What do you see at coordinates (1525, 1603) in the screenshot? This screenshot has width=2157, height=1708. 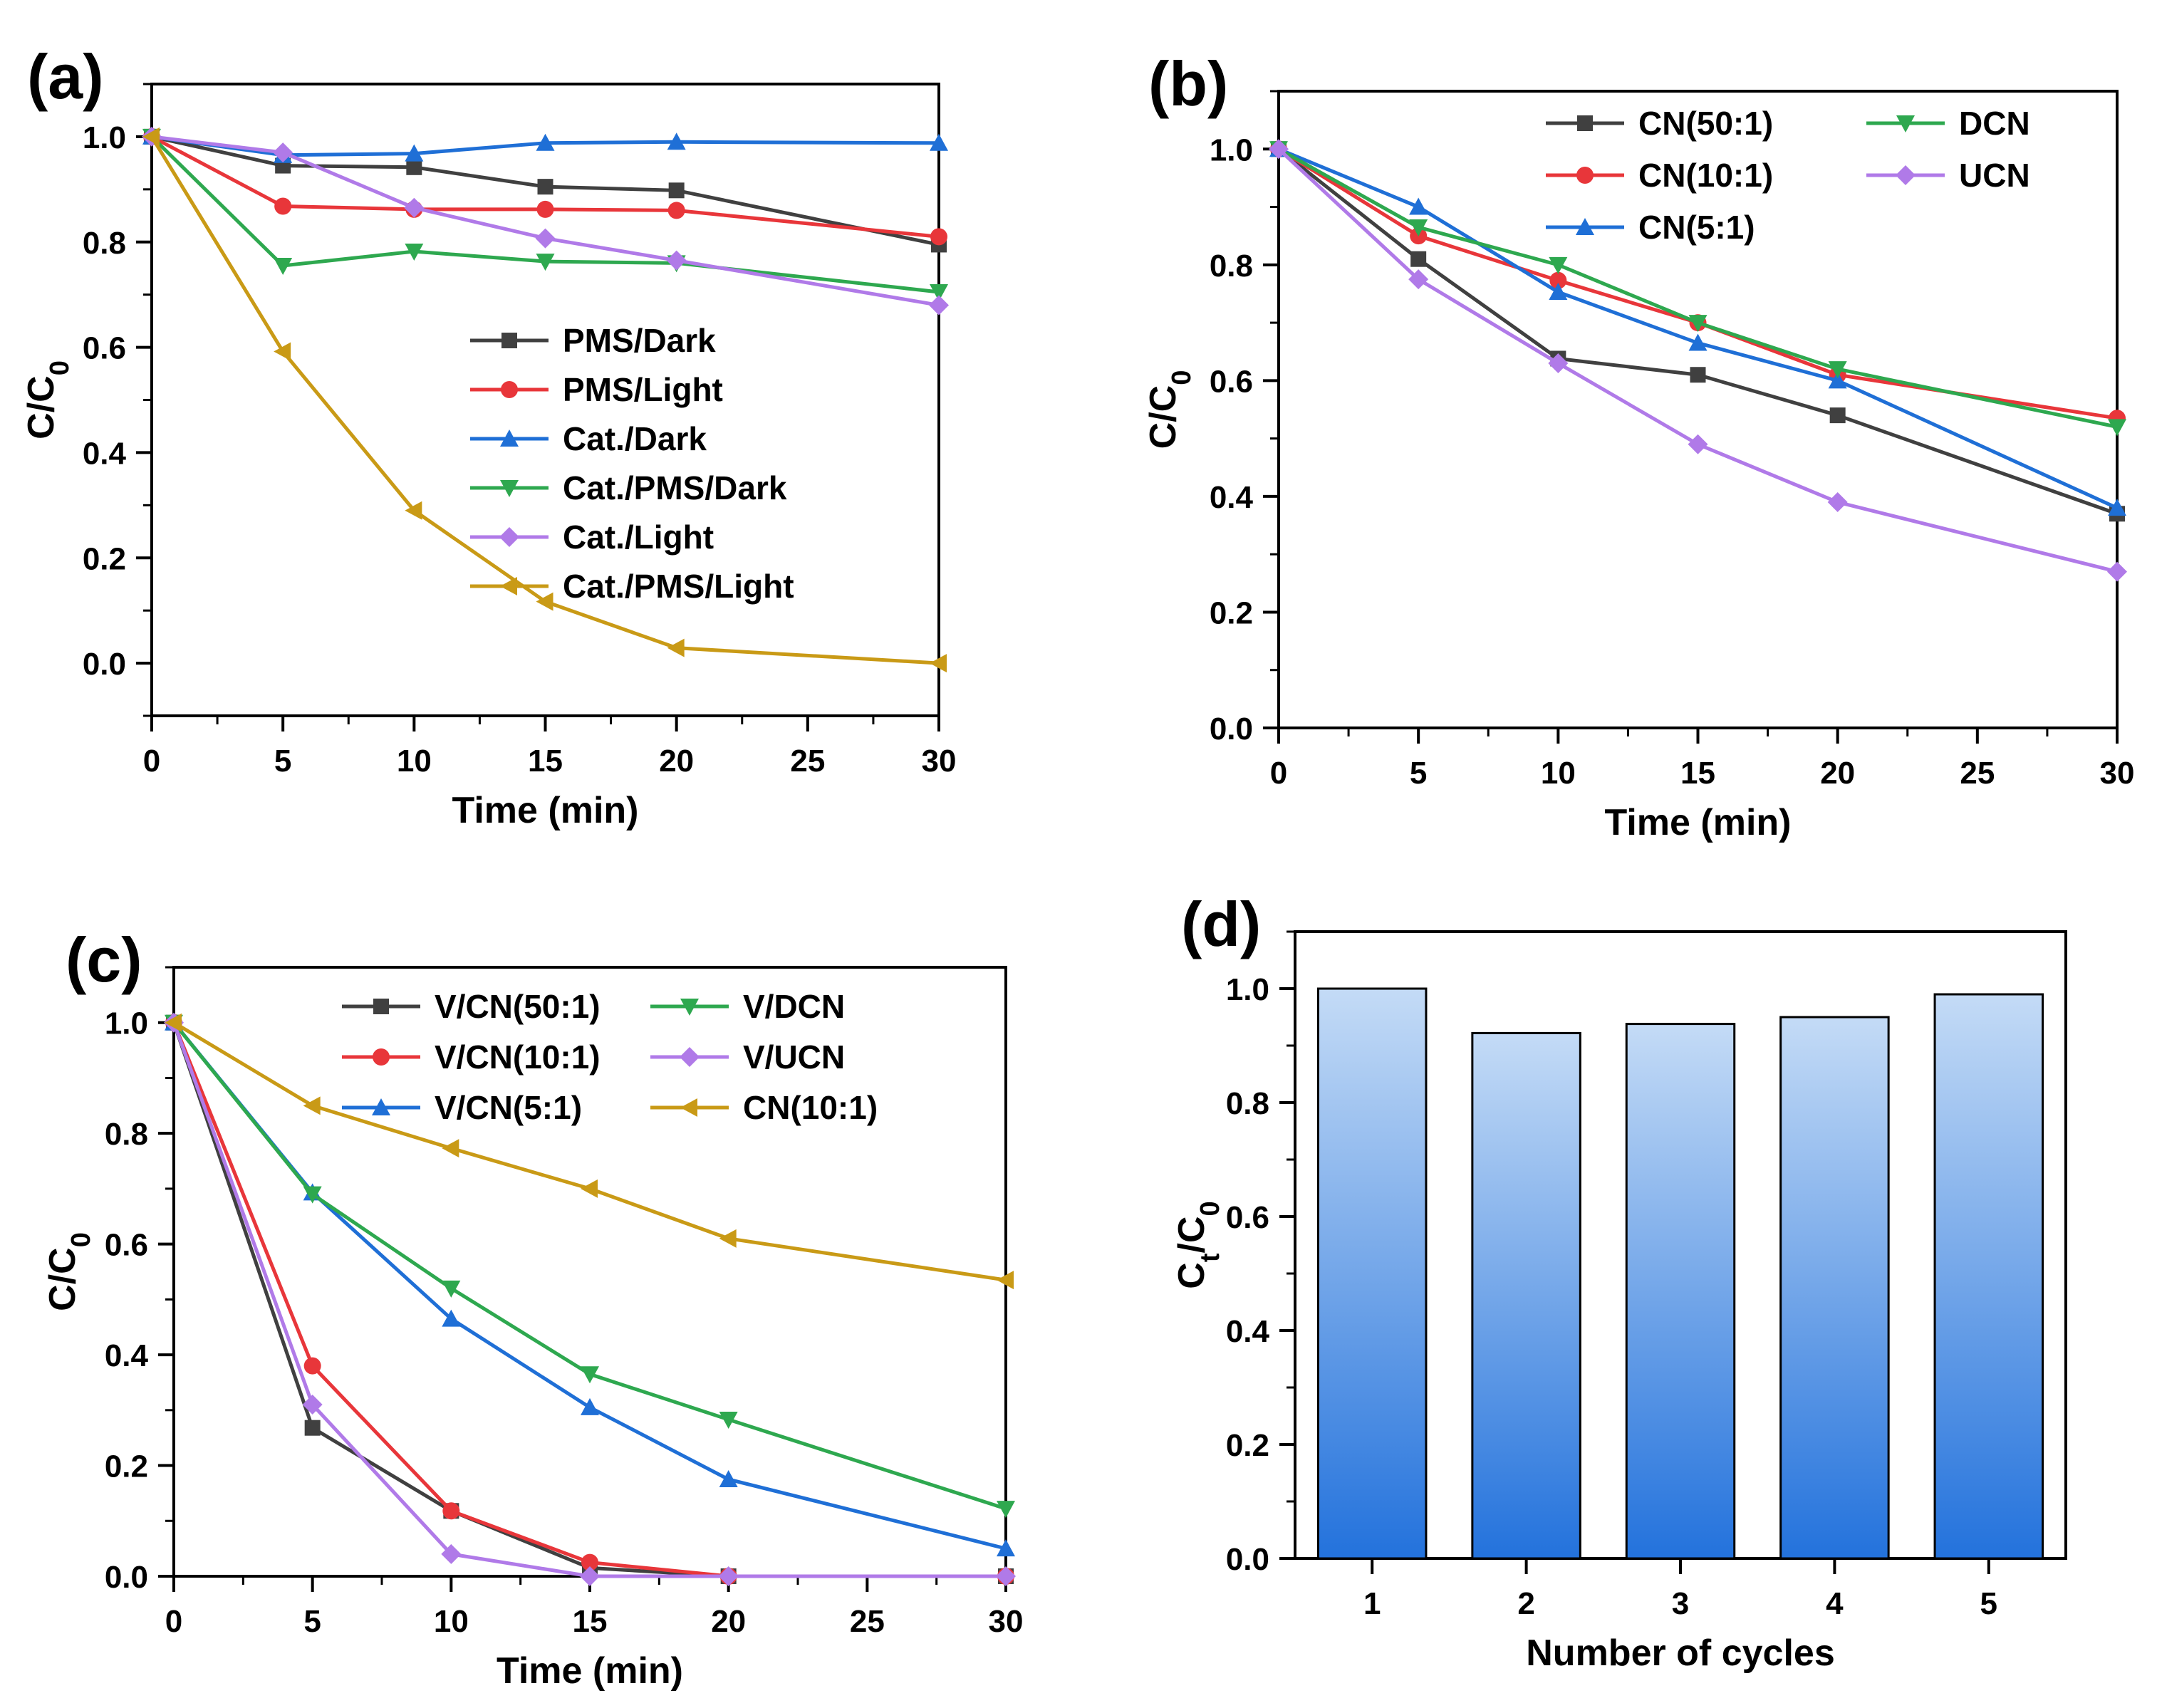 I see `x-tick-label: 2` at bounding box center [1525, 1603].